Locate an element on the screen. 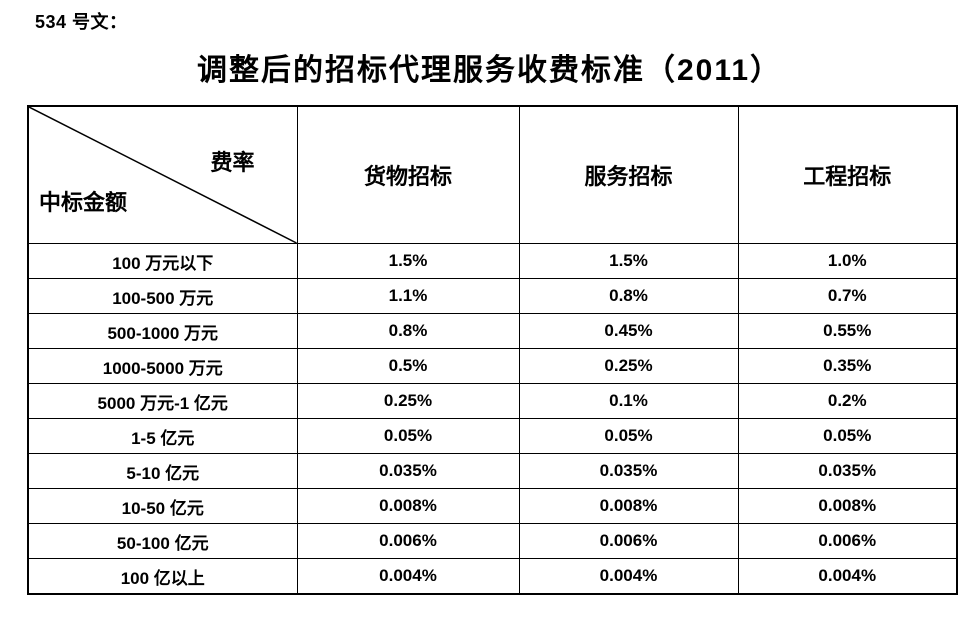 The height and width of the screenshot is (629, 979). fee-cell: 1.1% is located at coordinates (408, 296).